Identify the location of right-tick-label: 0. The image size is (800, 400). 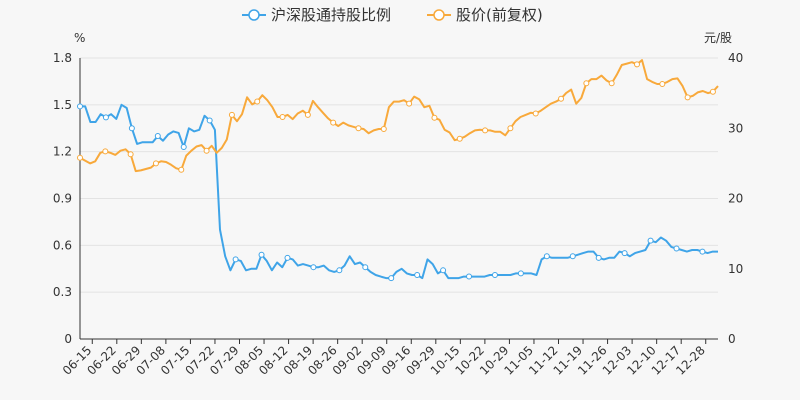
(732, 339).